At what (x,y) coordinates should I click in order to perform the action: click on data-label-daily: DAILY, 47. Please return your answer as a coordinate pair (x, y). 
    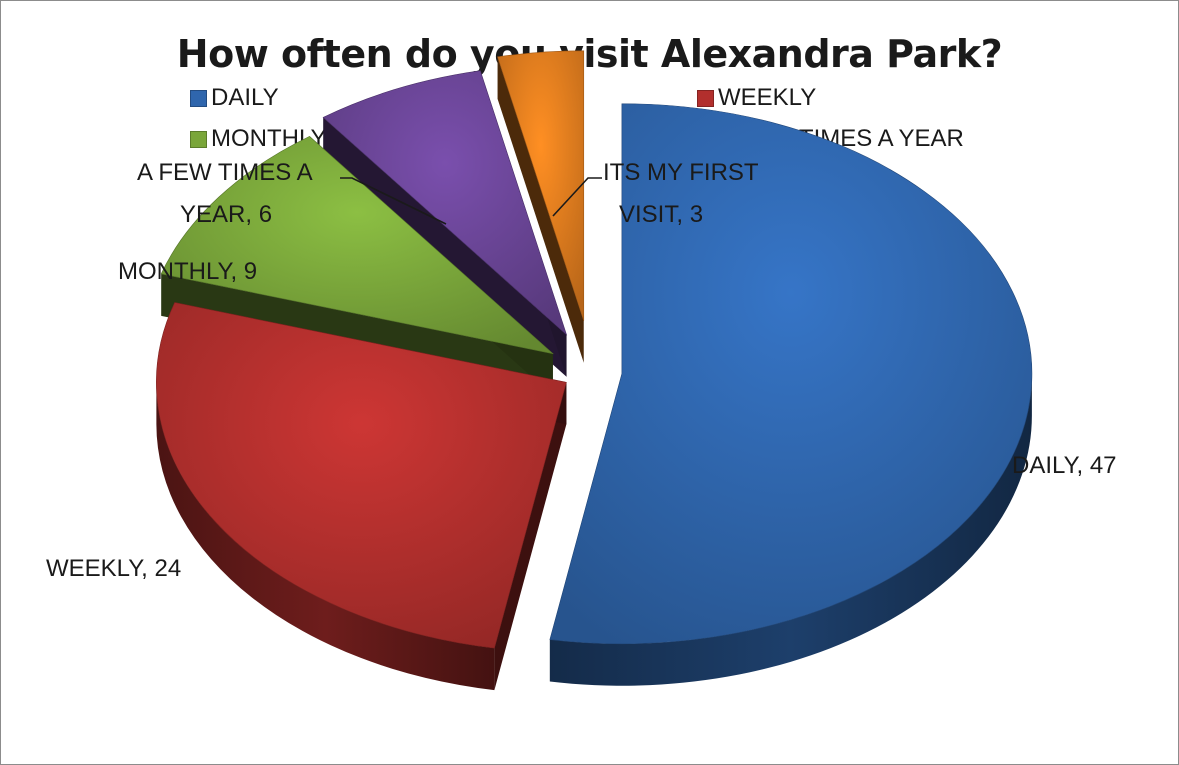
    Looking at the image, I should click on (1064, 465).